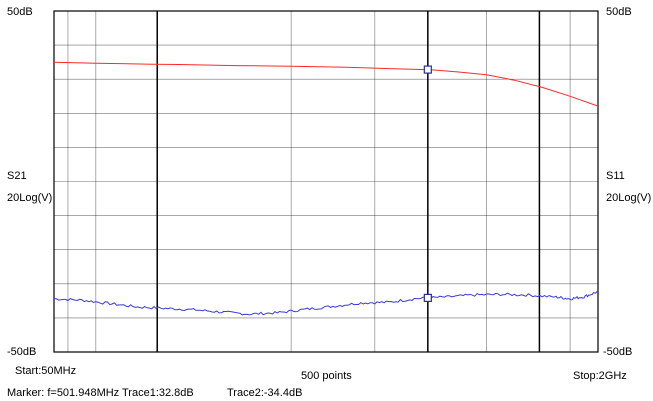 The image size is (653, 401). What do you see at coordinates (618, 352) in the screenshot?
I see `right-axis-bottom-label: -50dB` at bounding box center [618, 352].